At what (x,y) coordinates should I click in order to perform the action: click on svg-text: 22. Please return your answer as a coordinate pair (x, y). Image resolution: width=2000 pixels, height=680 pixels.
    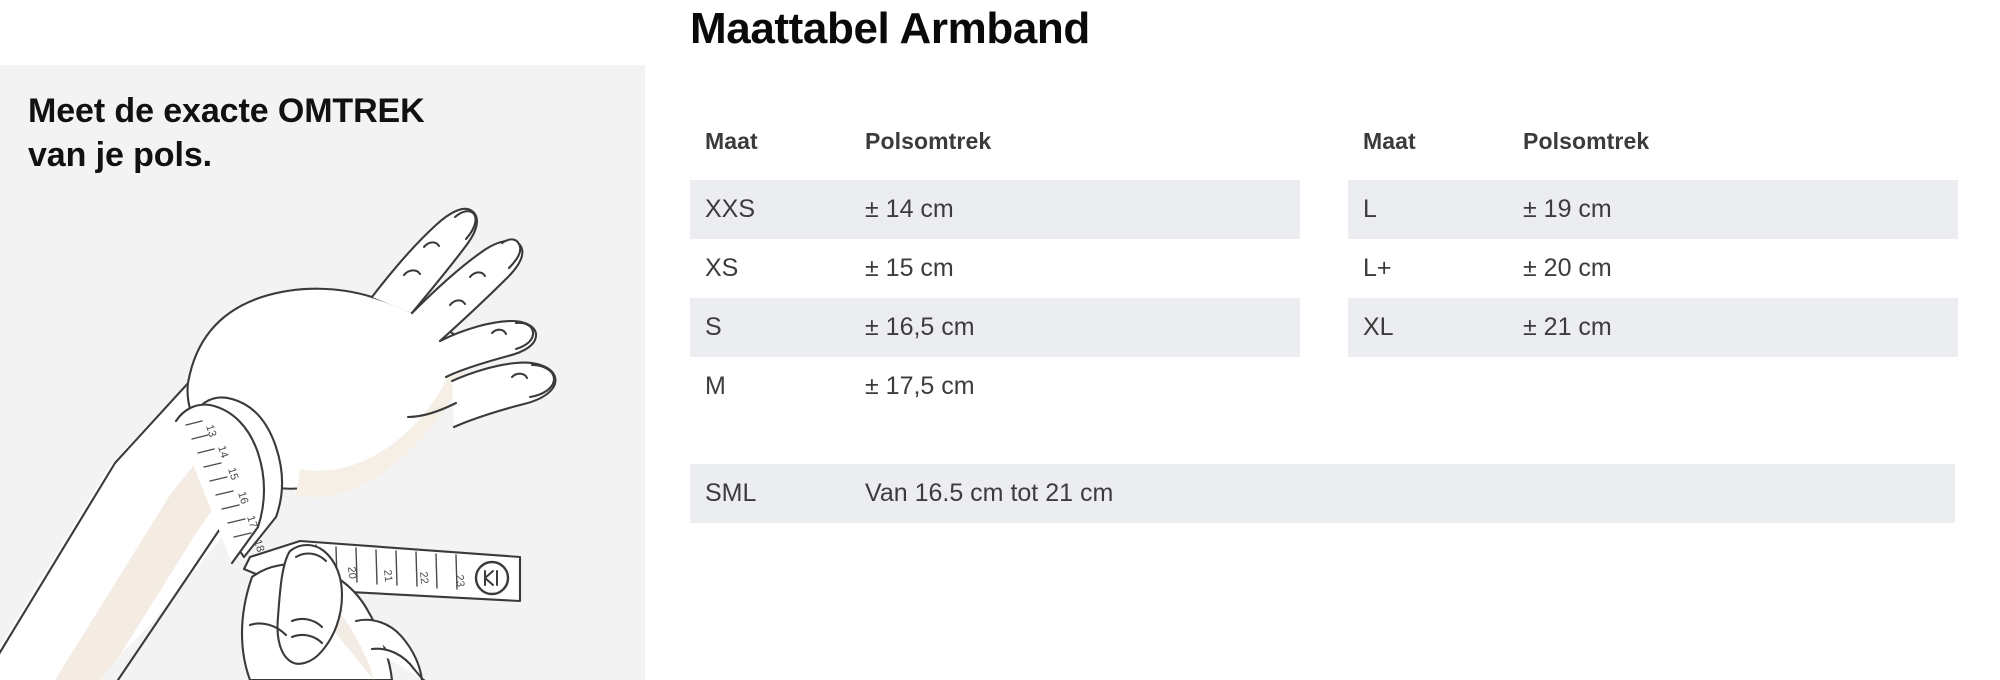
    Looking at the image, I should click on (423, 577).